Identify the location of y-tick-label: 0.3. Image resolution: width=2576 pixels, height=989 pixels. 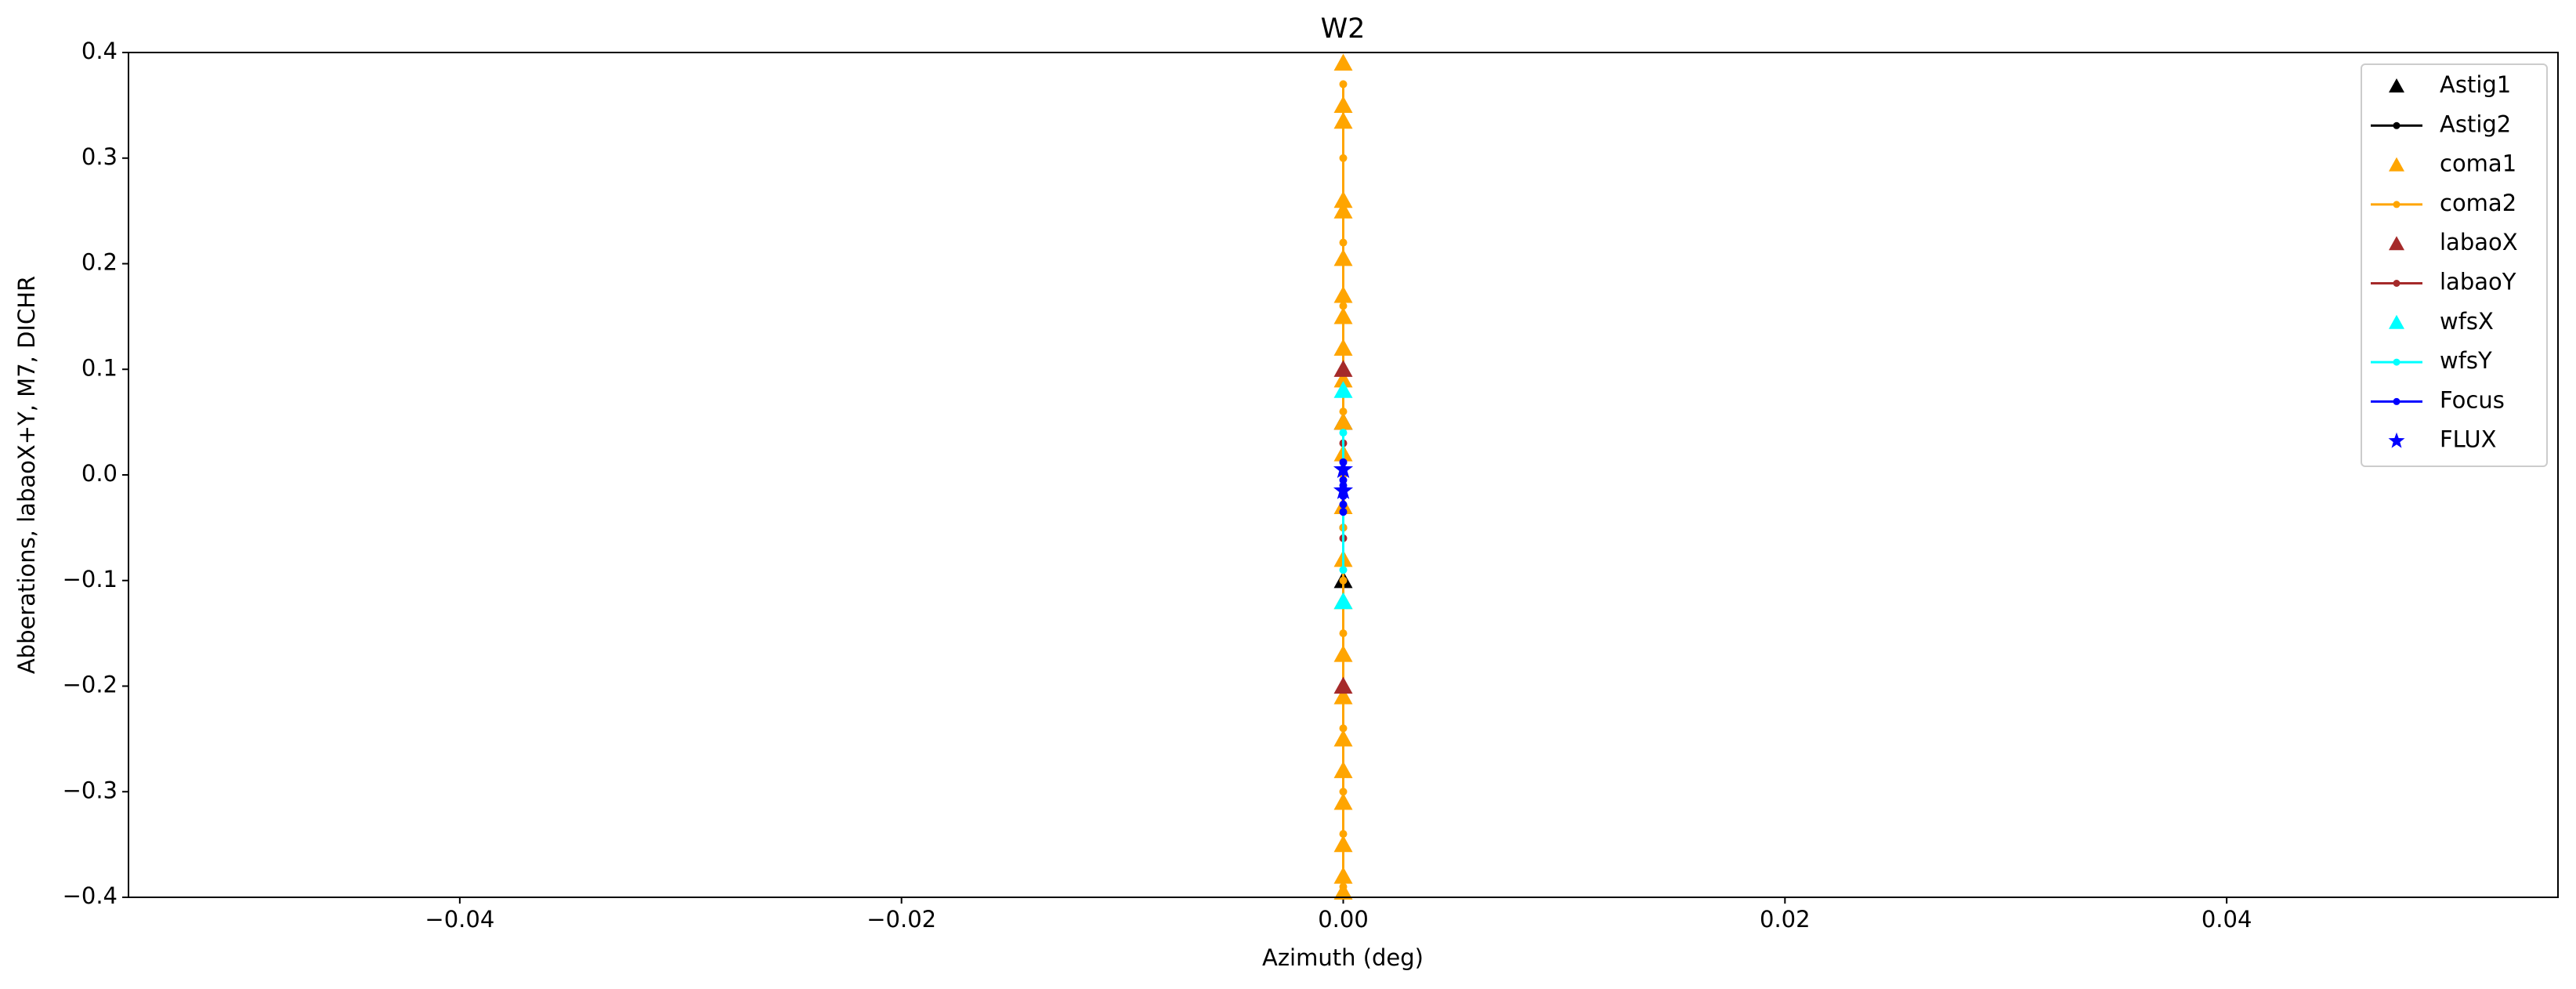
(100, 156).